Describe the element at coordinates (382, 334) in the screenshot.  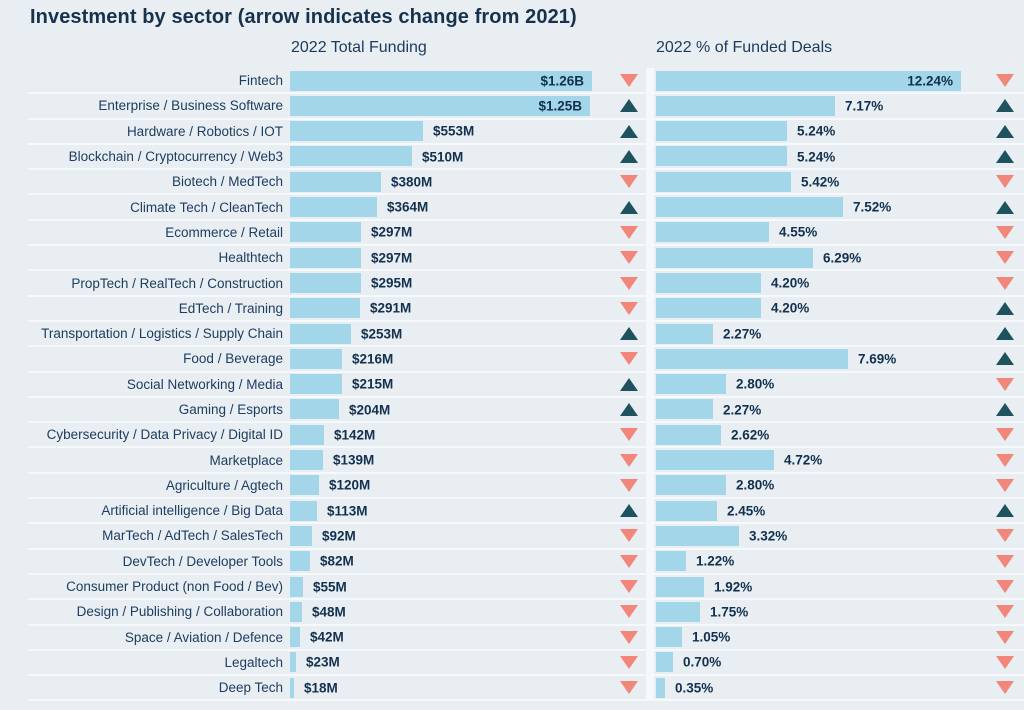
I see `funding-value: $253M` at that location.